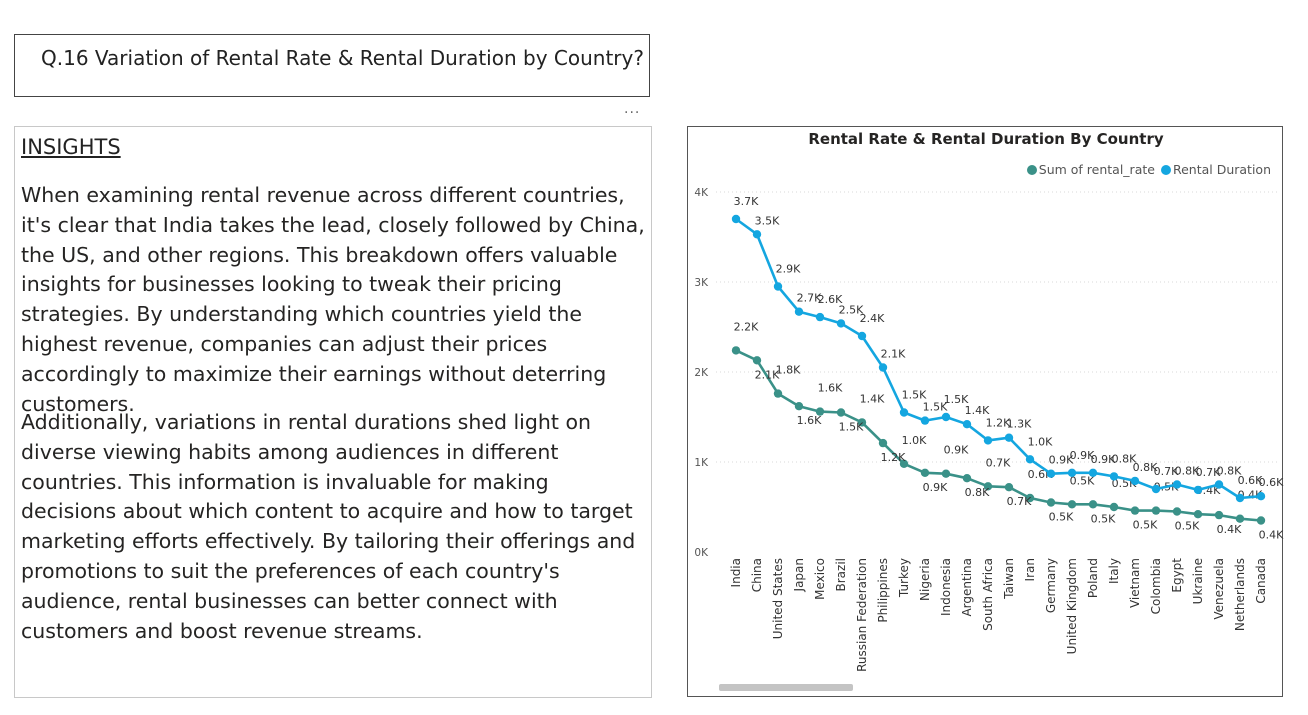 This screenshot has height=715, width=1308. What do you see at coordinates (701, 553) in the screenshot?
I see `y-tick-label: 0K` at bounding box center [701, 553].